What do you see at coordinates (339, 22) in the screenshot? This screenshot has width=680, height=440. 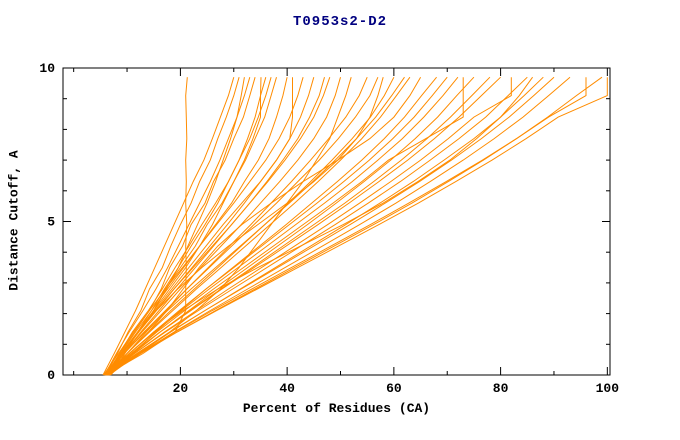 I see `chart-title: T0953s2-D2` at bounding box center [339, 22].